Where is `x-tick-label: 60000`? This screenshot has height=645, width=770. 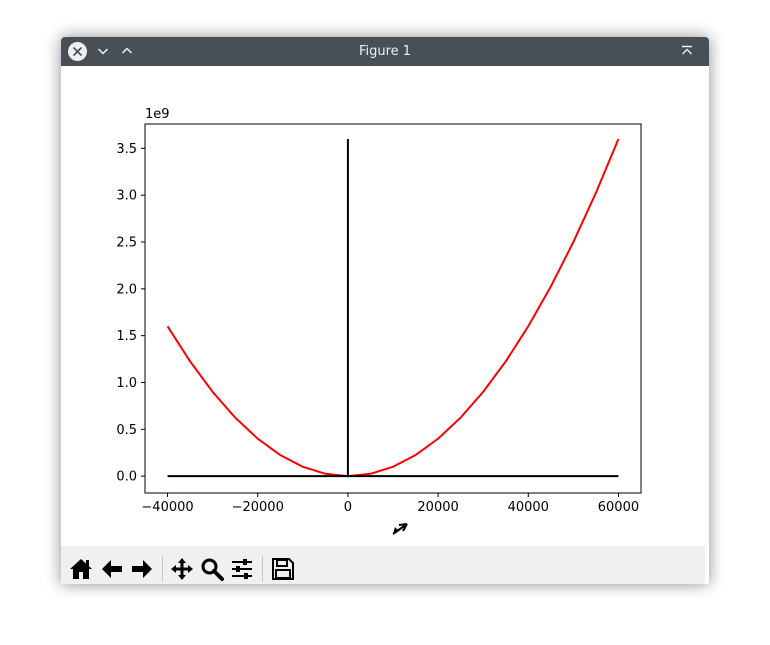 x-tick-label: 60000 is located at coordinates (618, 507).